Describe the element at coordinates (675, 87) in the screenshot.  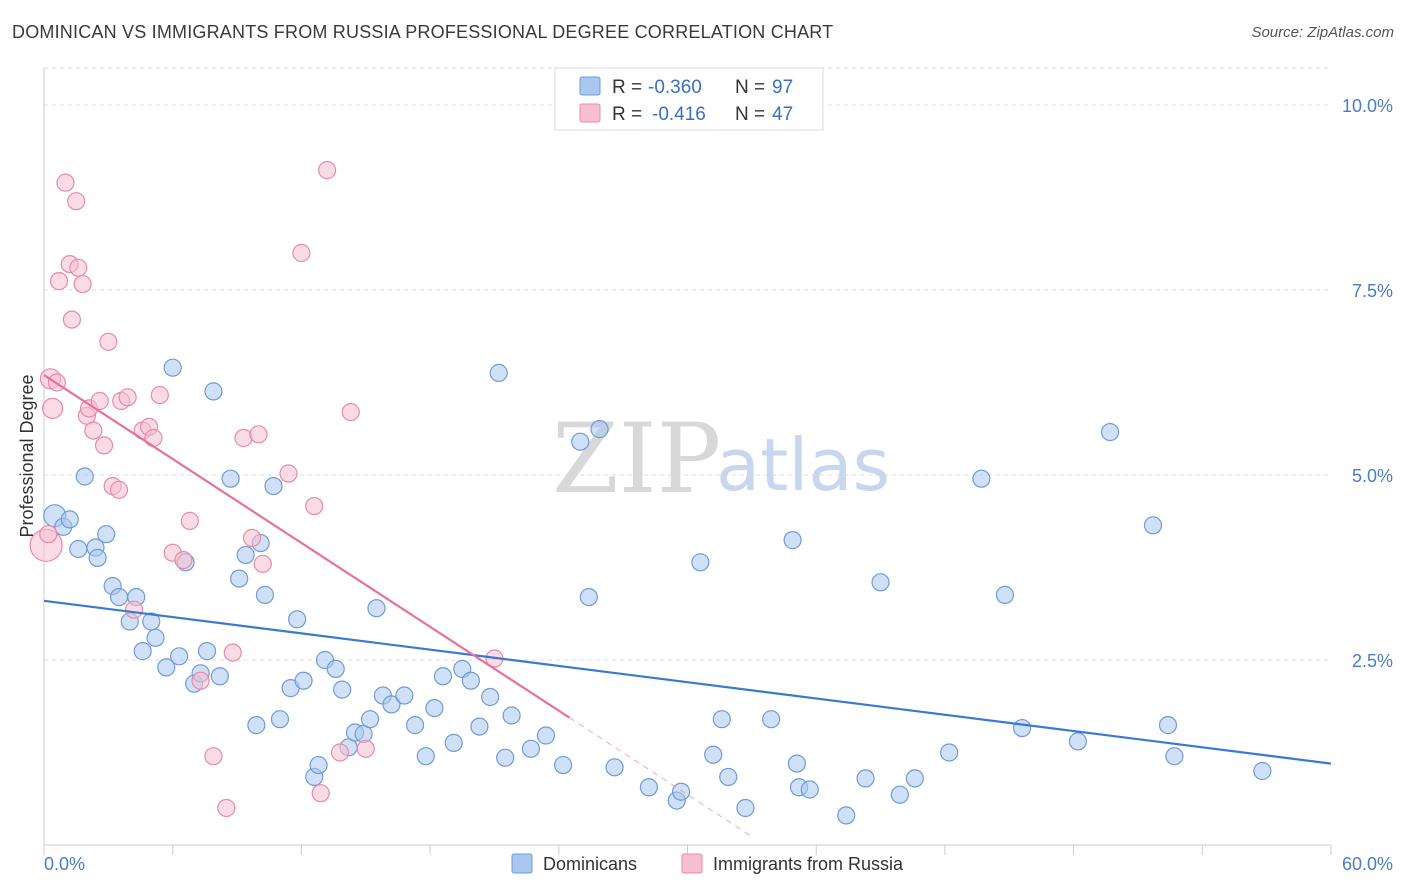
I see `legend-r-value-0: -0.360` at that location.